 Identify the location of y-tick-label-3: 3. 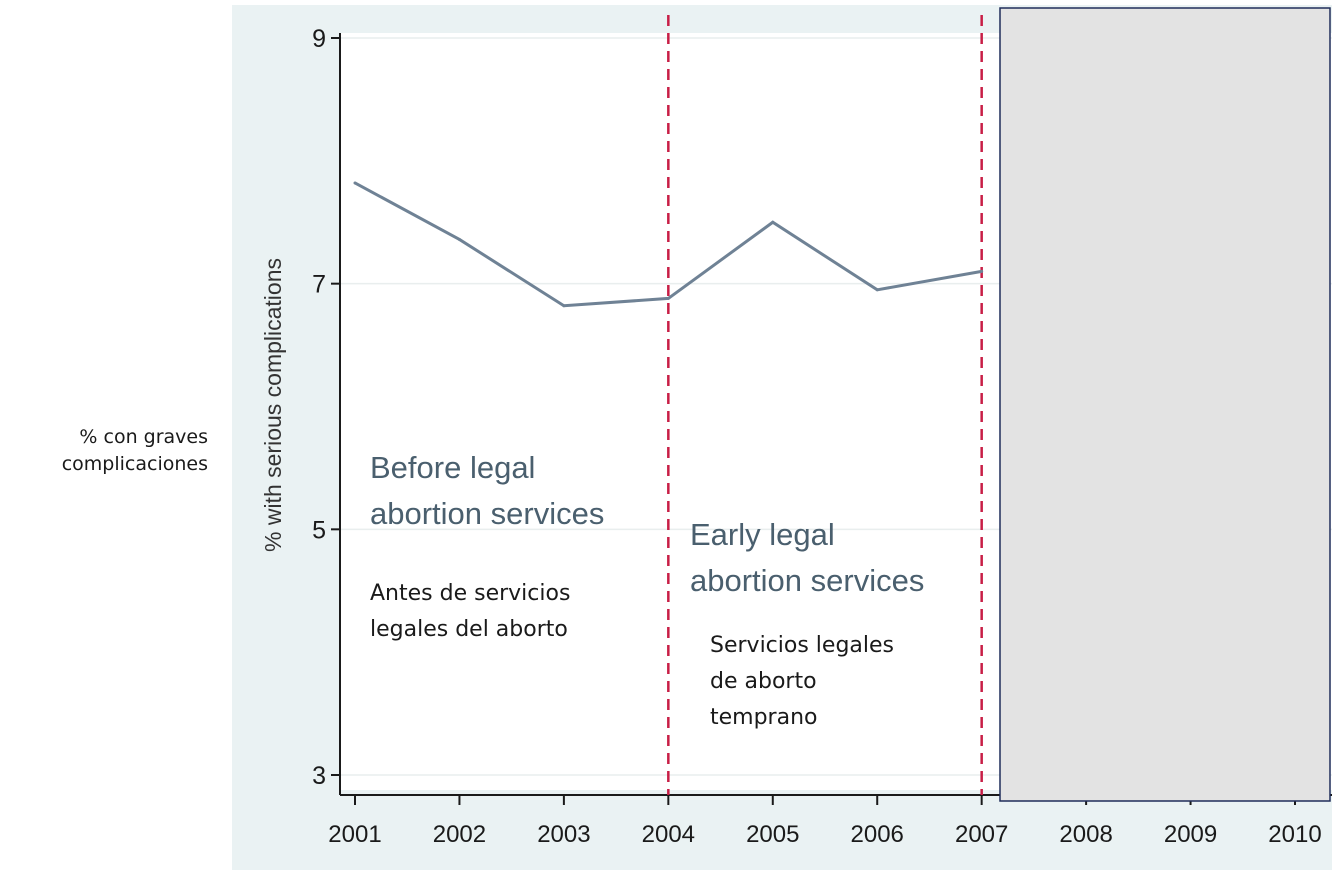
(319, 776).